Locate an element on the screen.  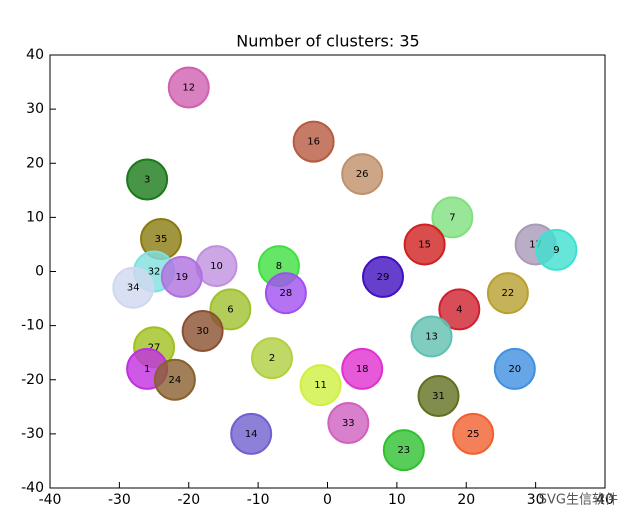
cluster-label: 4 is located at coordinates (459, 309).